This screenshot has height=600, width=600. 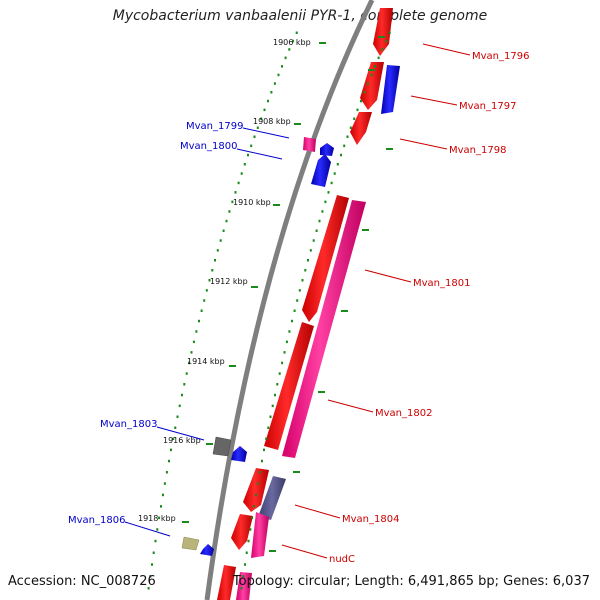 I want to click on gene-mvan-1803-blue, so click(x=239, y=454).